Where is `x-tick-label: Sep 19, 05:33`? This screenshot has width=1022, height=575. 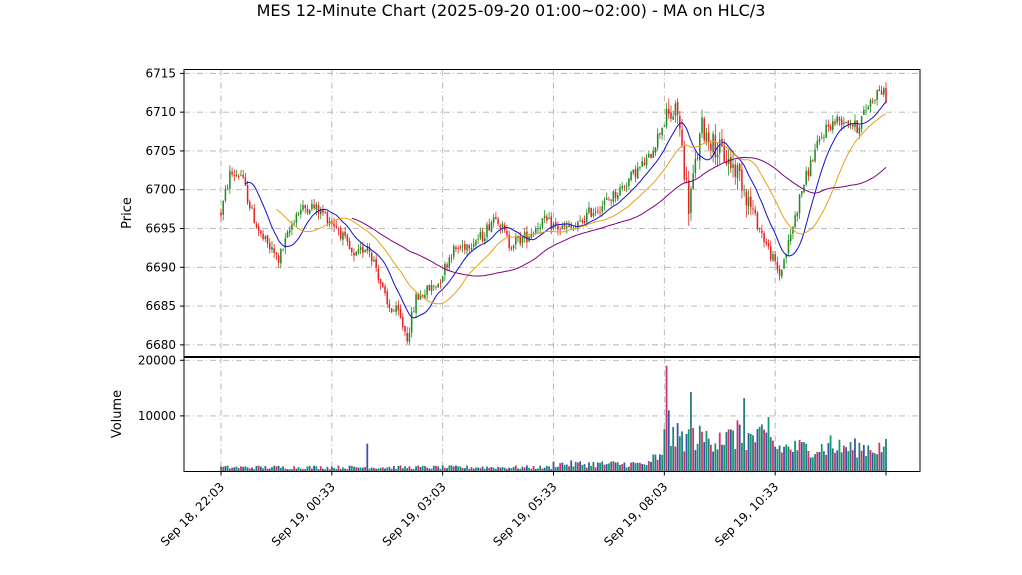
x-tick-label: Sep 19, 05:33 is located at coordinates (524, 514).